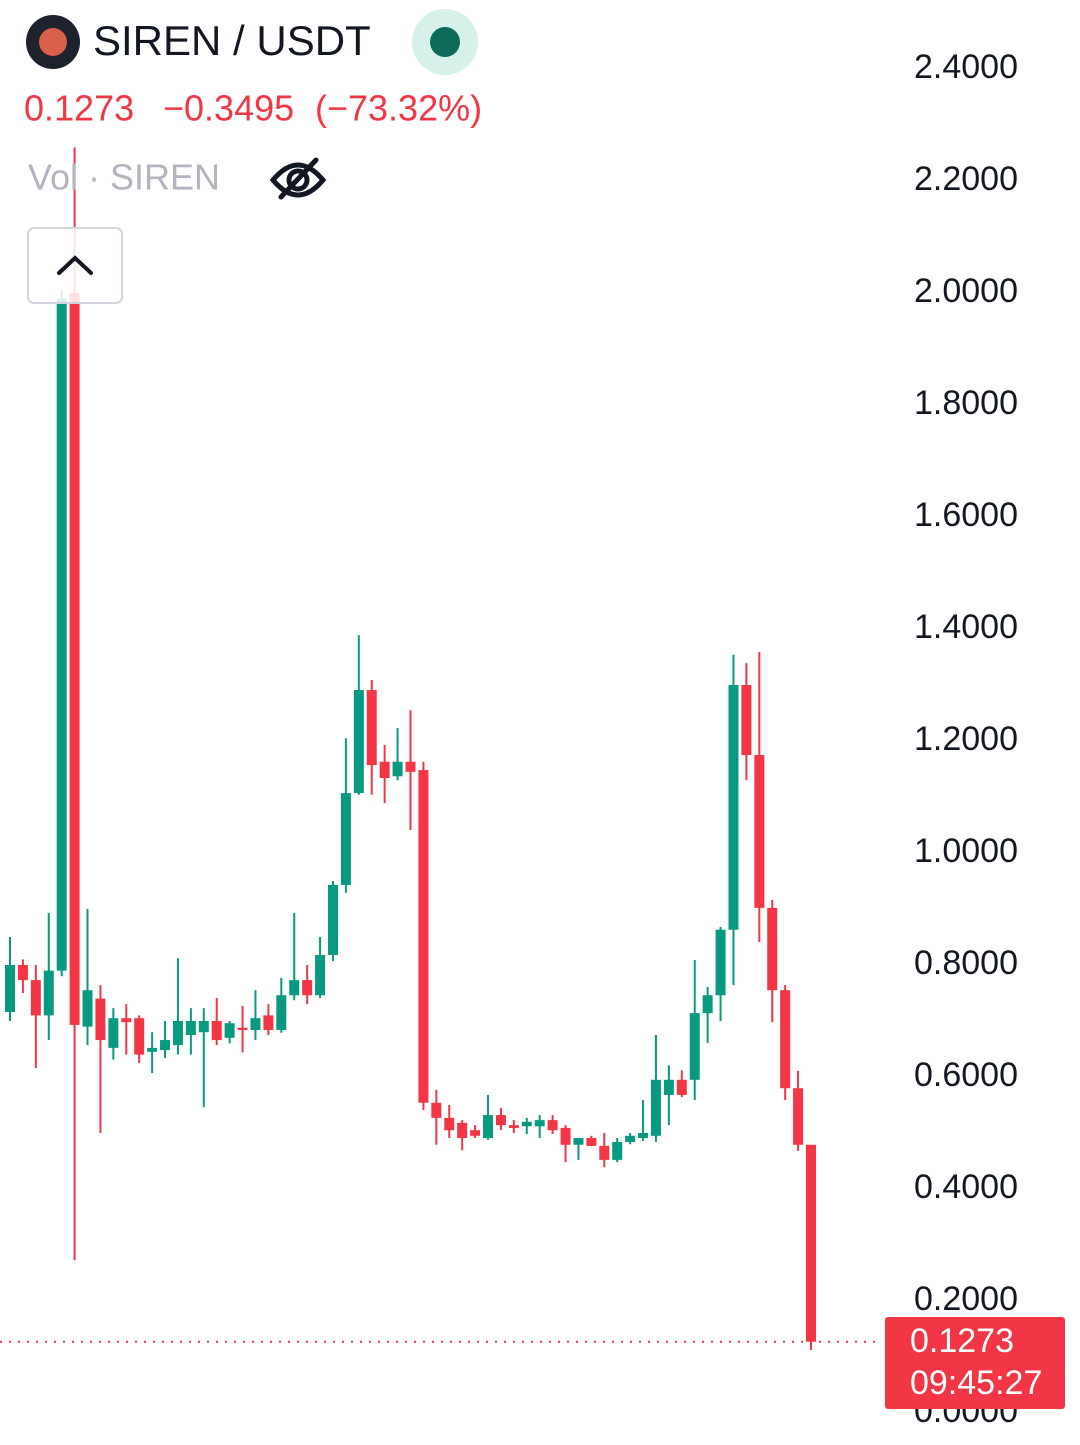  I want to click on price-tag: 0.1273 09:45:27, so click(975, 1363).